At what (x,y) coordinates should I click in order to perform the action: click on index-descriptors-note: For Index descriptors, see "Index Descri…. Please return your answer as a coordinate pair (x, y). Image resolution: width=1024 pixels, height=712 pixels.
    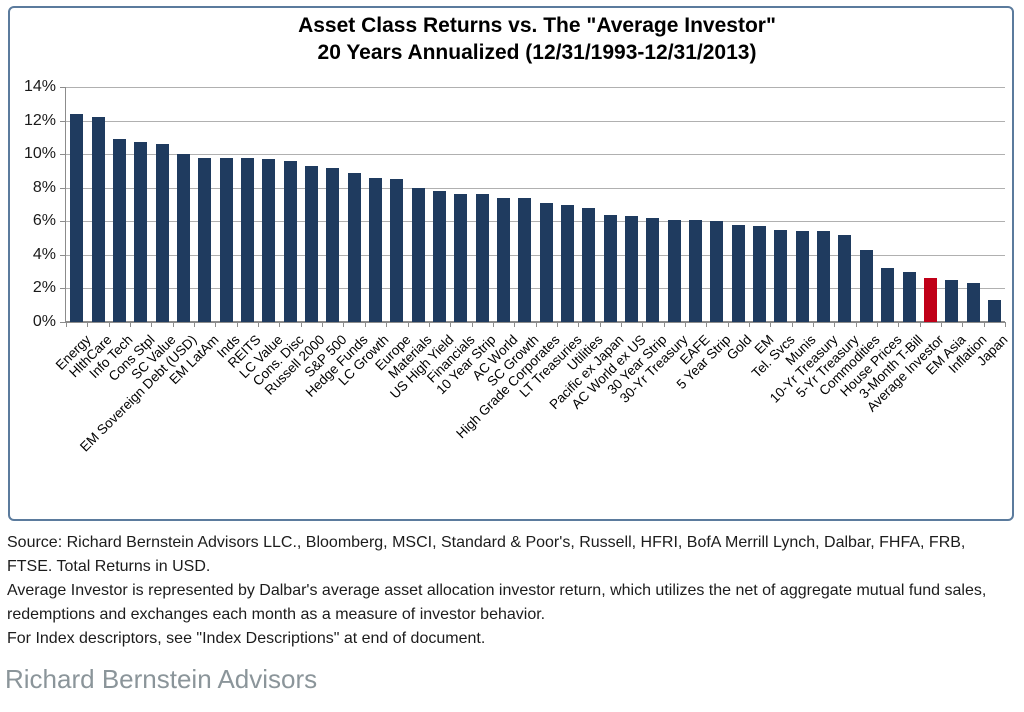
    Looking at the image, I should click on (246, 638).